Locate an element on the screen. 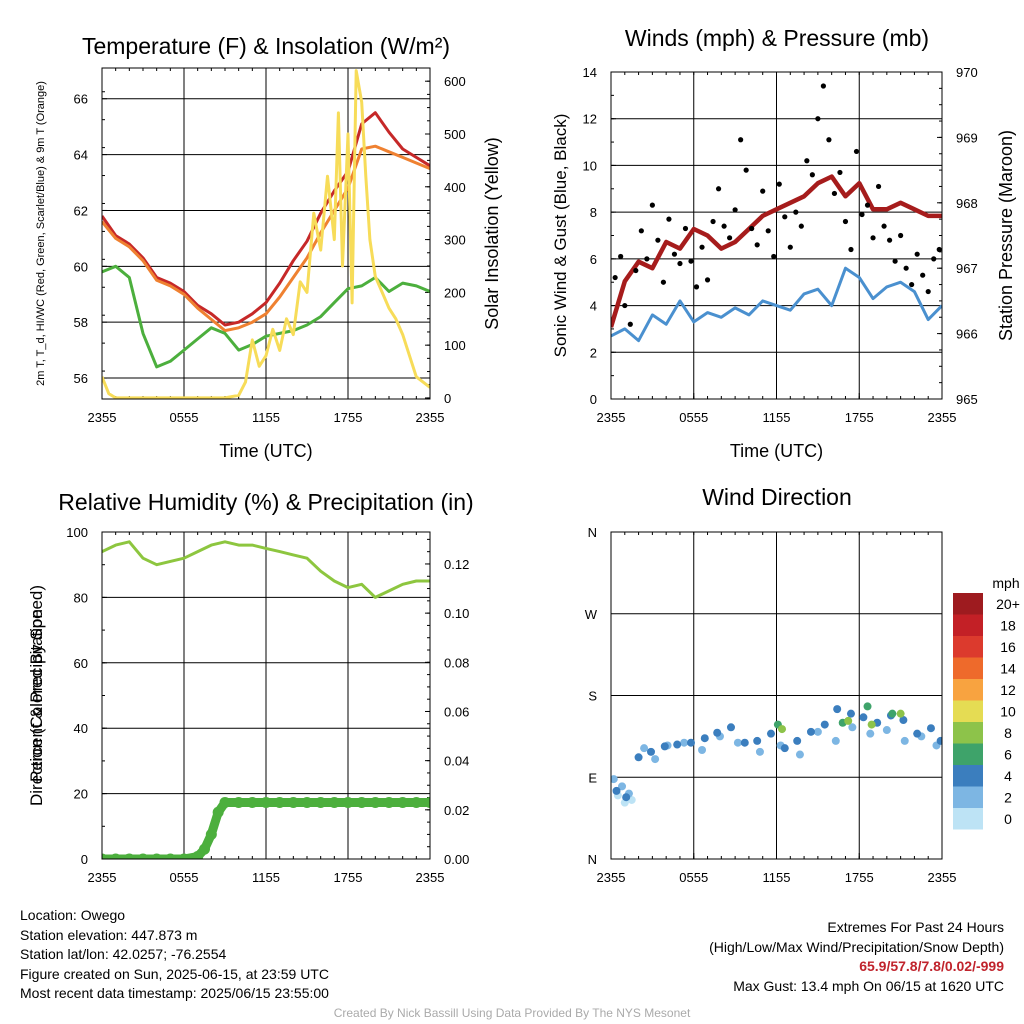 The height and width of the screenshot is (1024, 1024). y-tick-label: 4 is located at coordinates (593, 306).